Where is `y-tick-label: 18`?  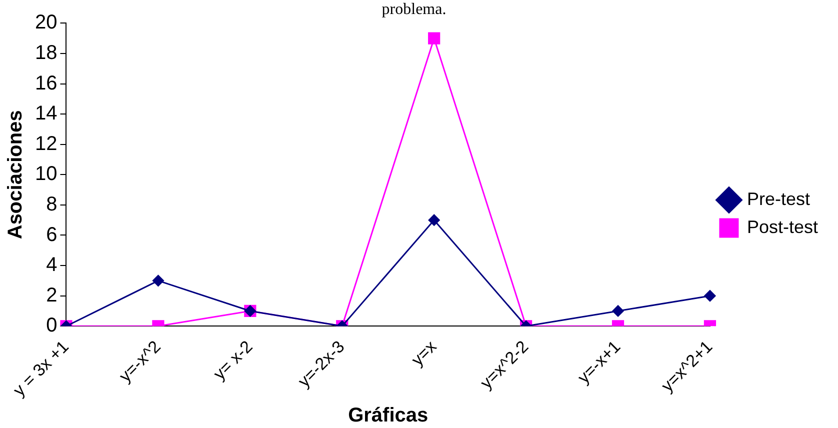 y-tick-label: 18 is located at coordinates (46, 53).